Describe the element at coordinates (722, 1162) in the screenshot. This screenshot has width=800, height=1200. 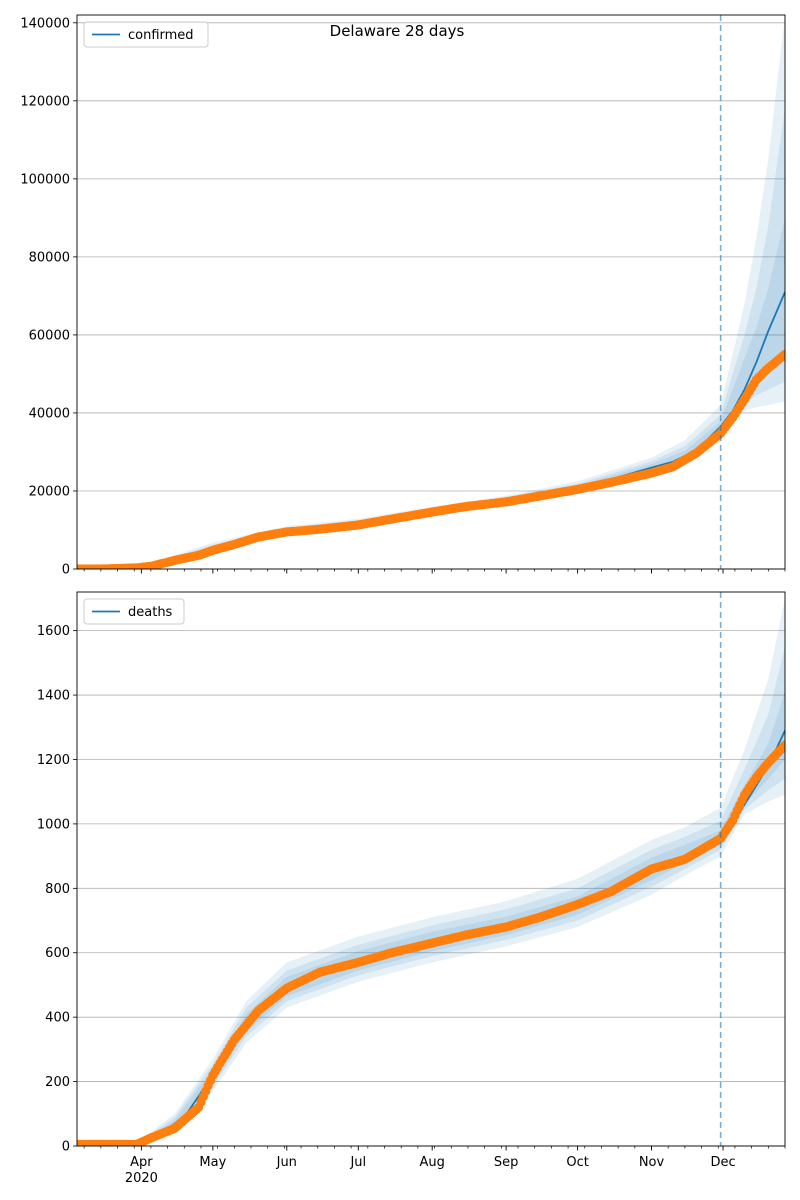
I see `x-tick-label: Dec` at that location.